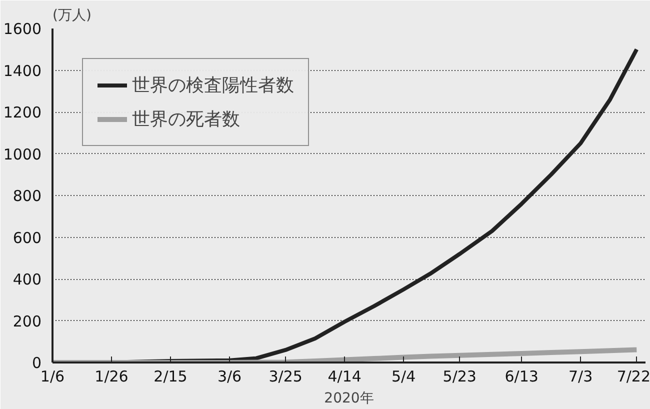 This screenshot has width=650, height=409. Describe the element at coordinates (52, 377) in the screenshot. I see `x-tick-label: 1/6` at that location.